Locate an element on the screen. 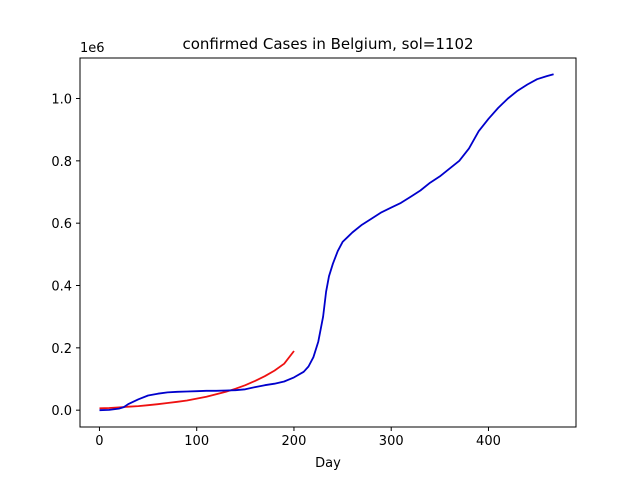 Image resolution: width=640 pixels, height=480 pixels. y-axis-ticks: 0.0 0.2 0.4 0.6 0.8 1.0 is located at coordinates (65, 256).